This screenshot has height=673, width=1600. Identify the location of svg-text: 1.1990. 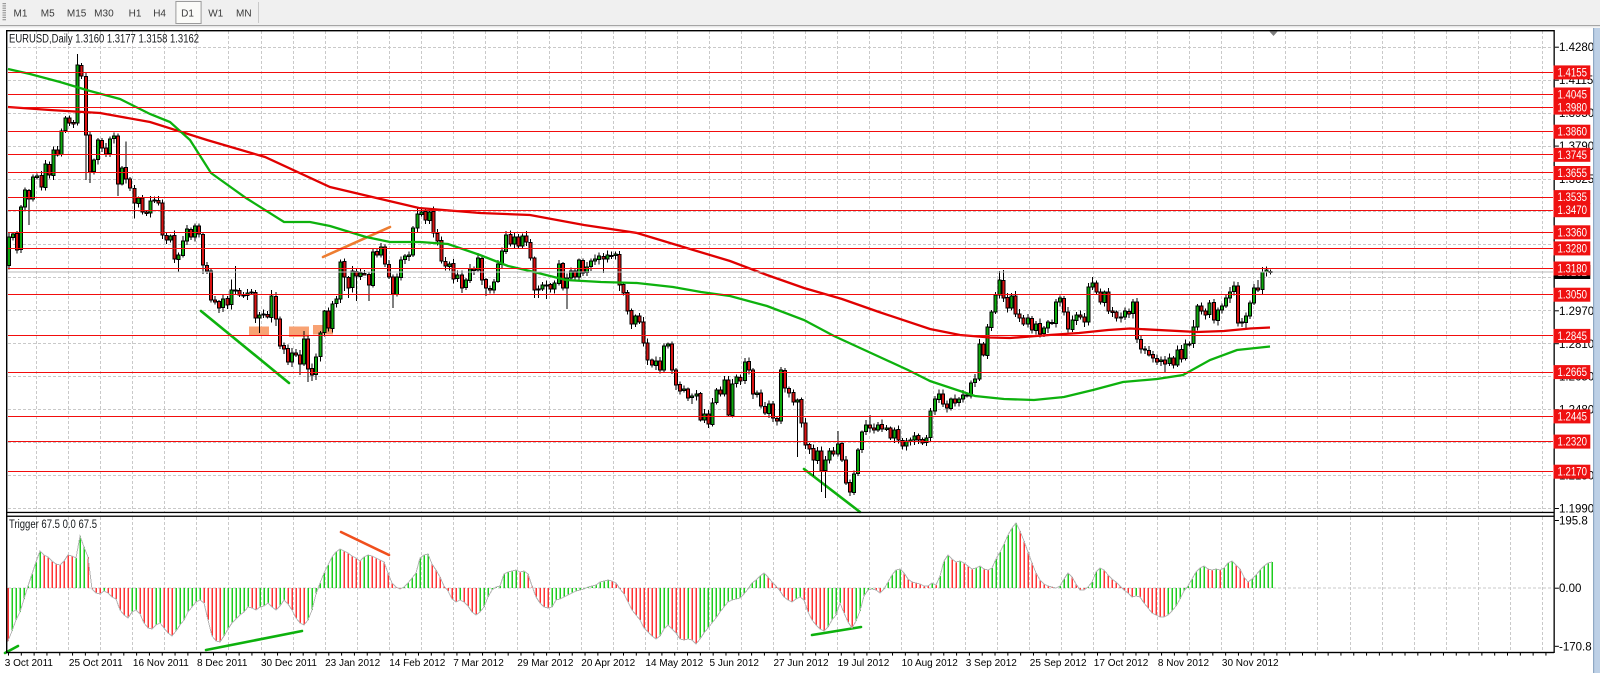
(1576, 510).